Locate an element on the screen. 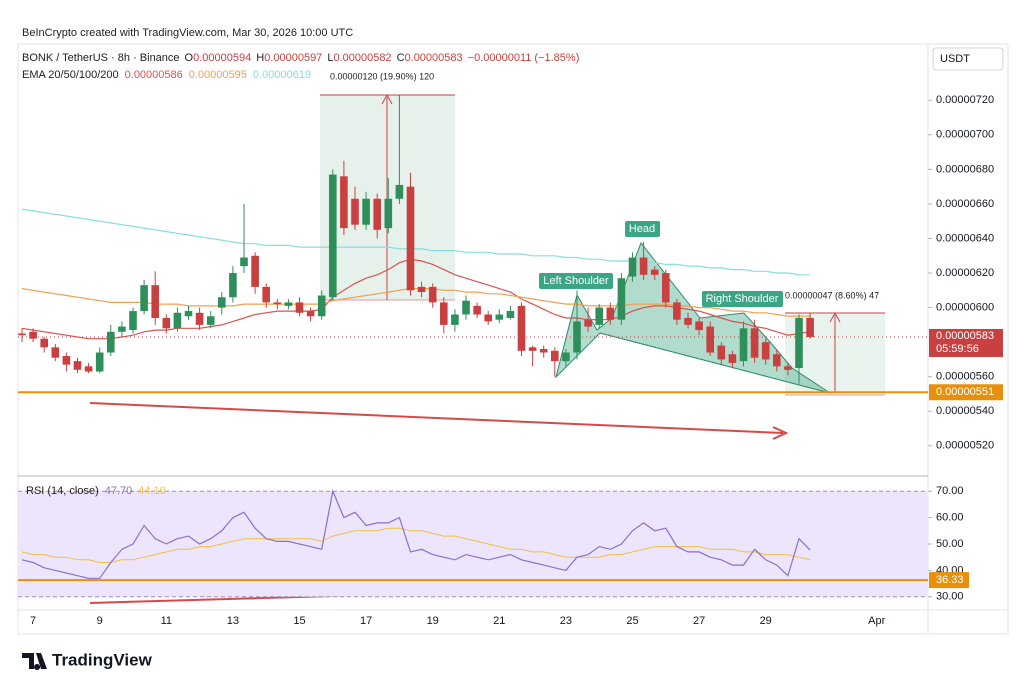 Image resolution: width=1024 pixels, height=684 pixels. y-tick-label: 0.00000520 is located at coordinates (965, 446).